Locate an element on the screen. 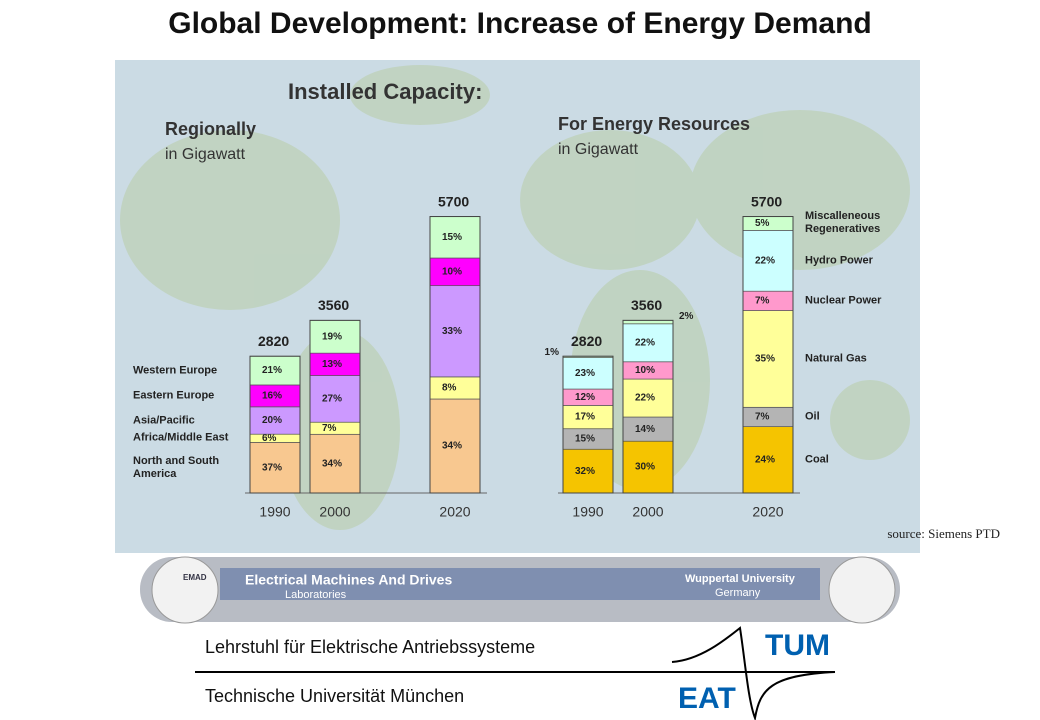 Image resolution: width=1040 pixels, height=720 pixels. segment-label: 13% is located at coordinates (332, 364).